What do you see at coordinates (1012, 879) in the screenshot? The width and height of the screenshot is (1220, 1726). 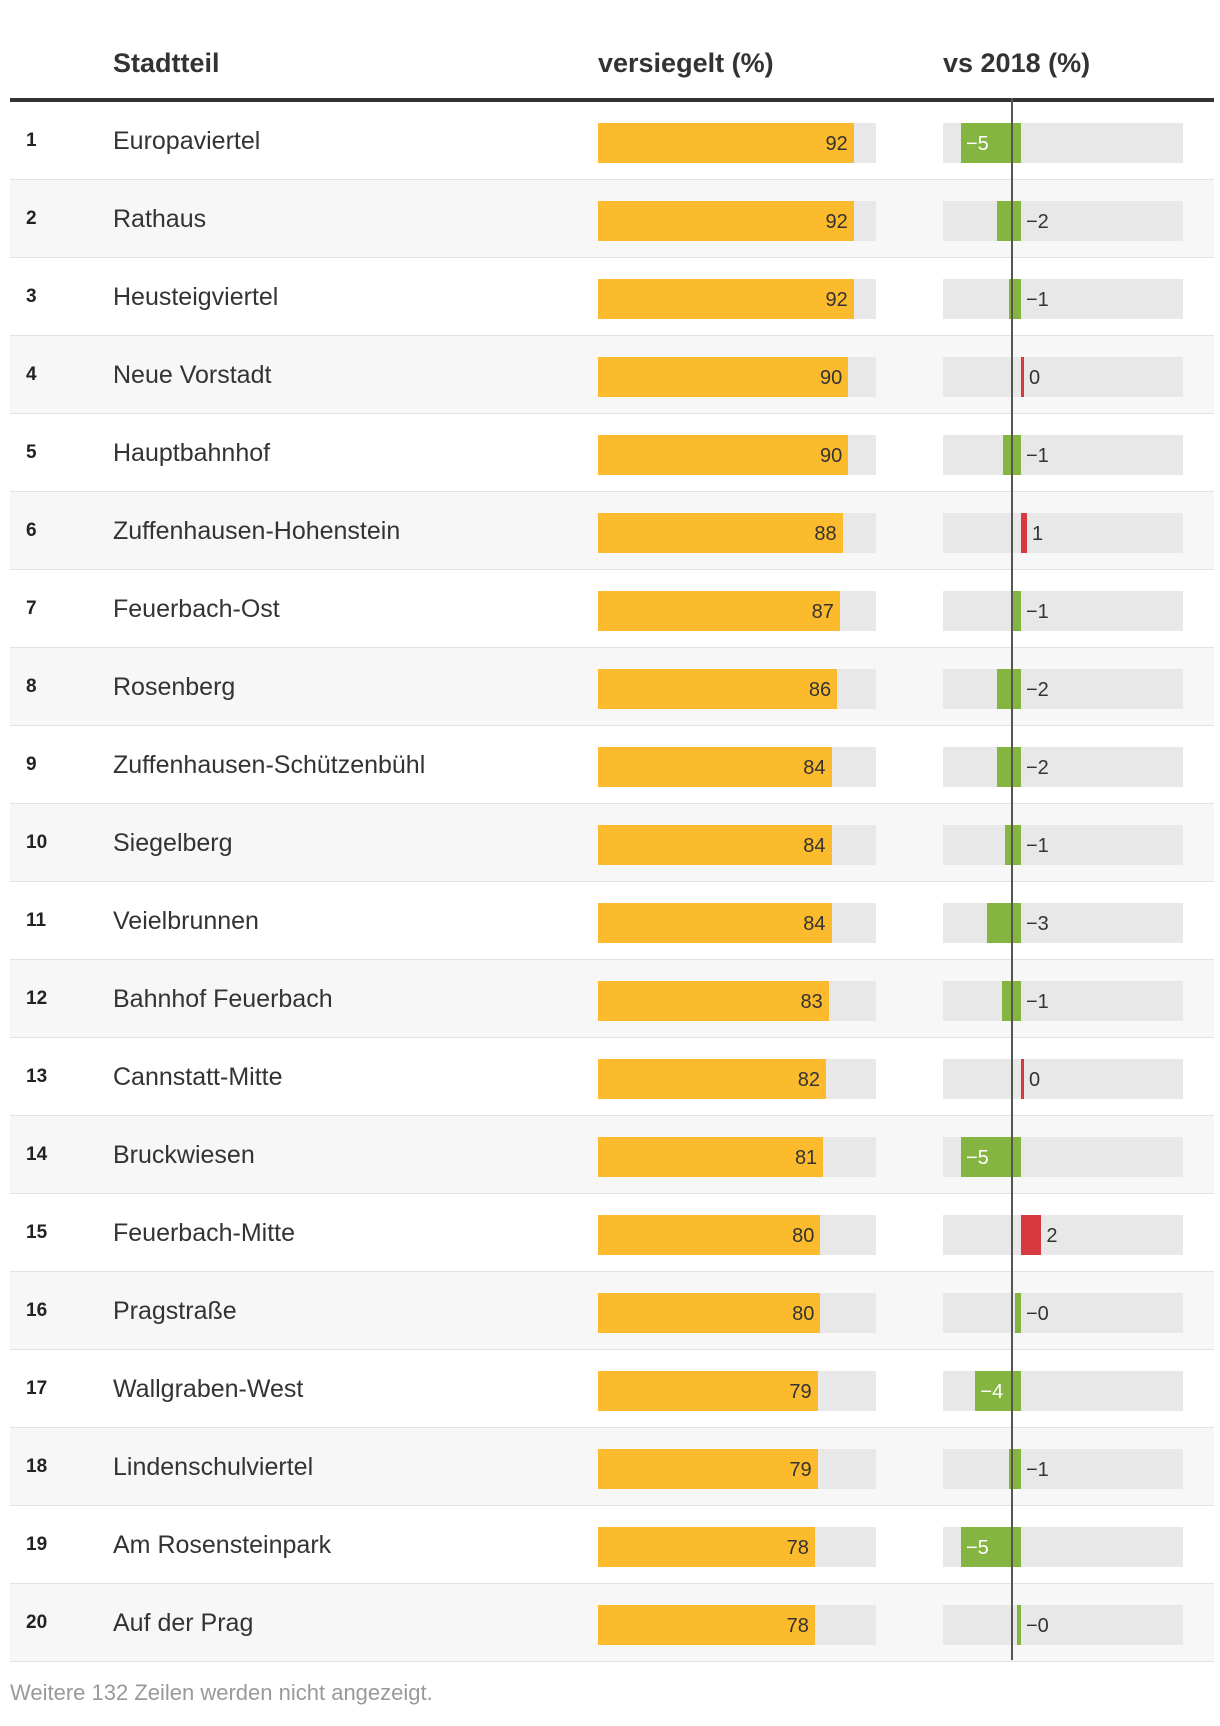 I see `change-zero-axis` at bounding box center [1012, 879].